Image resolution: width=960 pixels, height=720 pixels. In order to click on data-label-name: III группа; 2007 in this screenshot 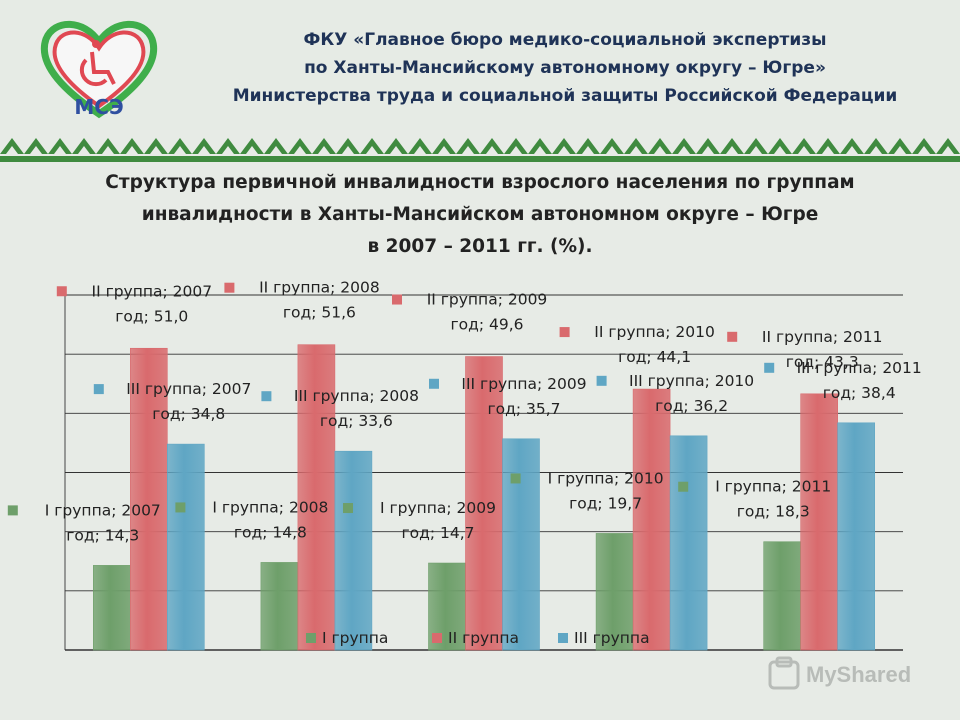, I will do `click(188, 389)`.